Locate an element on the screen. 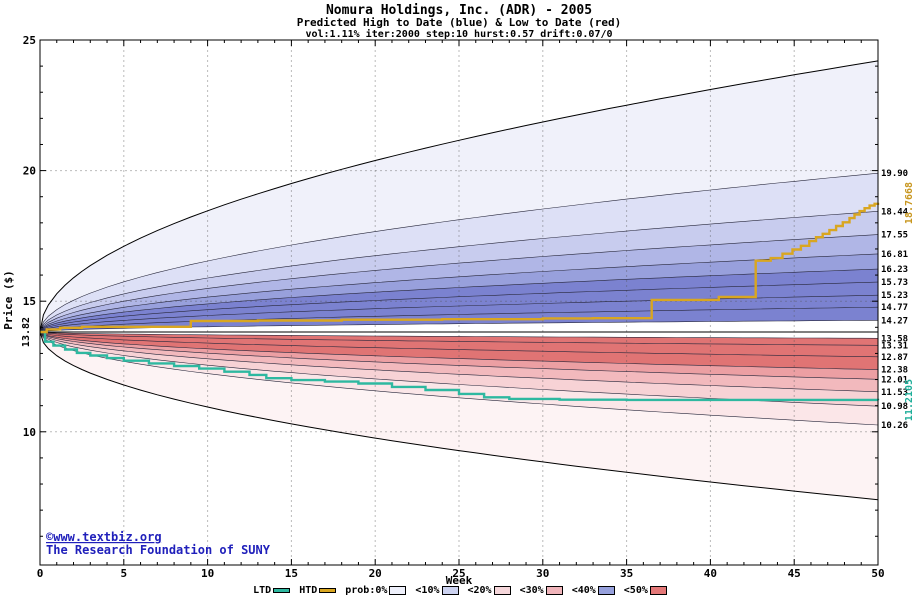  price-level-label: 17.55 is located at coordinates (894, 236).